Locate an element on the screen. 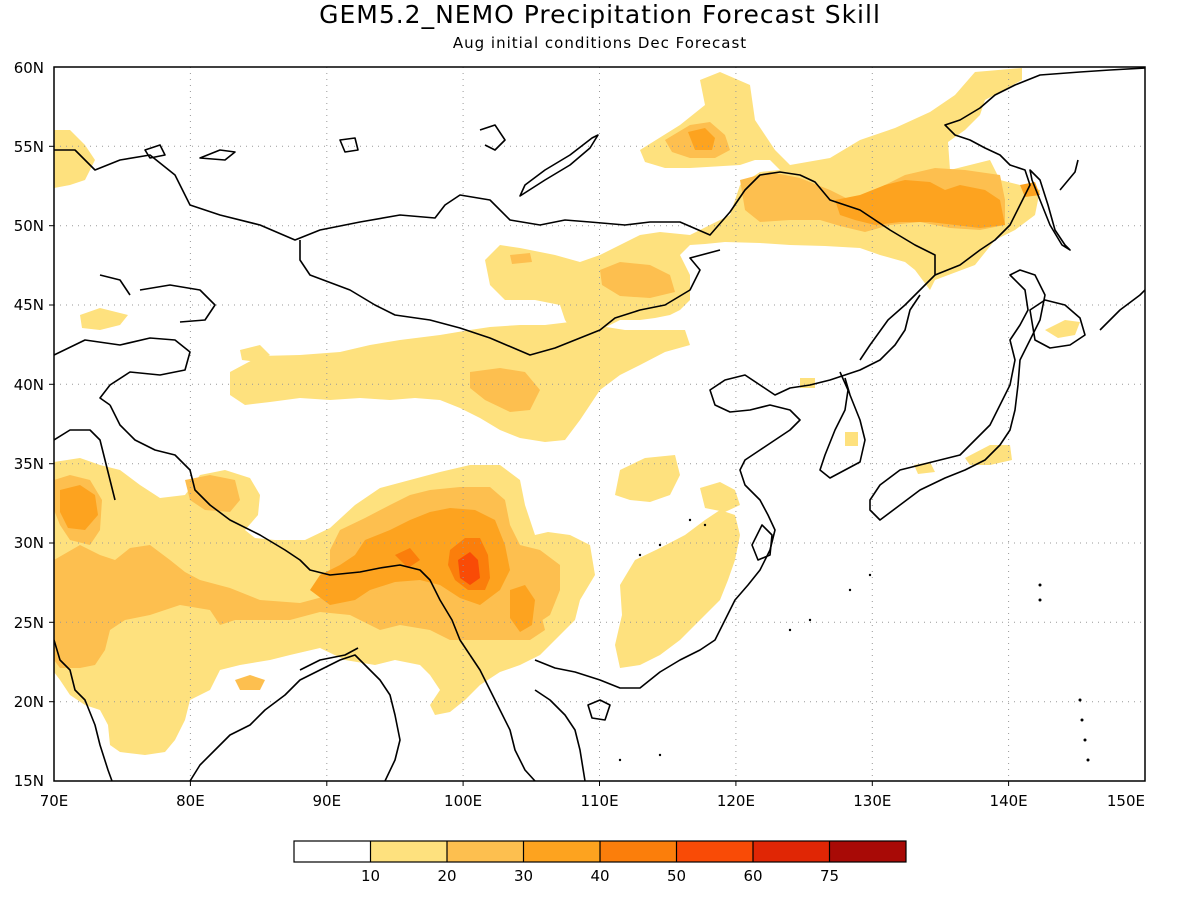  lat-tick-label: 25N is located at coordinates (29, 623).